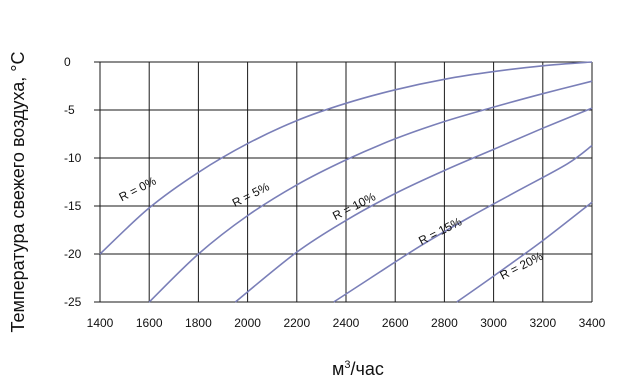  What do you see at coordinates (542, 323) in the screenshot?
I see `x-tick-label: 3200` at bounding box center [542, 323].